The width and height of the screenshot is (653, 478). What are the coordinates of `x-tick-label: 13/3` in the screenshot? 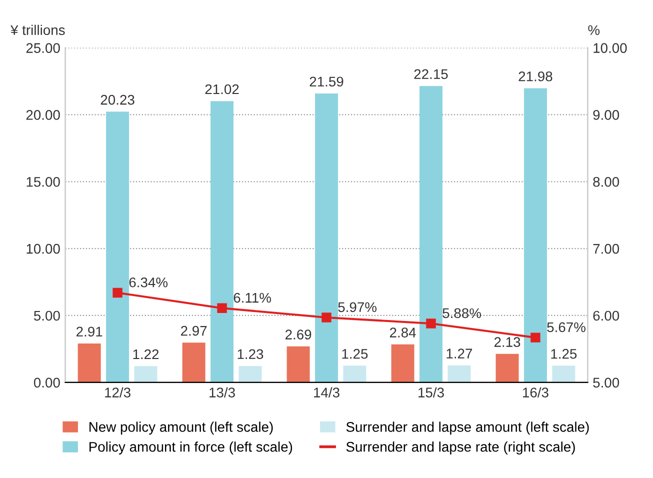 It's located at (222, 392).